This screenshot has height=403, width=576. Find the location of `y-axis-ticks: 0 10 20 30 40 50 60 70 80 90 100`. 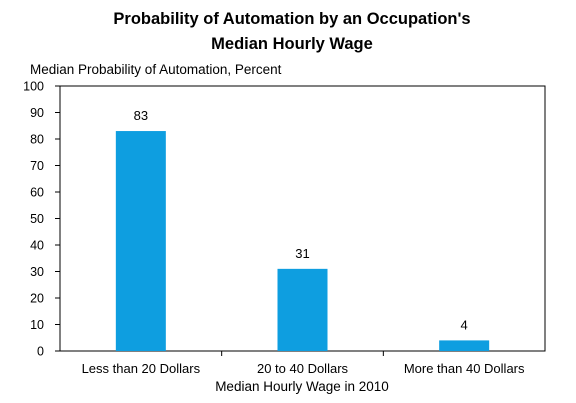

y-axis-ticks: 0 10 20 30 40 50 60 70 80 90 100 is located at coordinates (41, 219).